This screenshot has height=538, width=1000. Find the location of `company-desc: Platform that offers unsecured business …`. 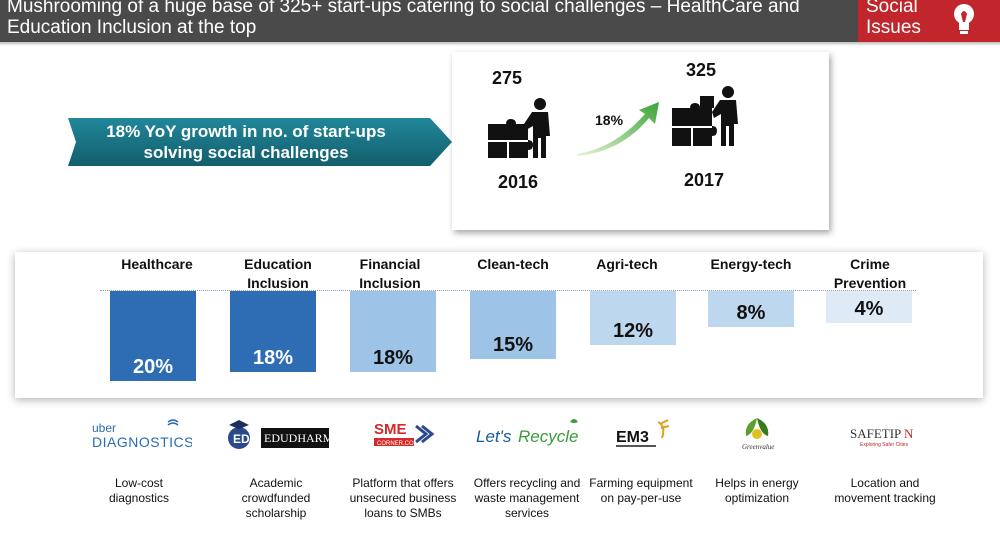

company-desc: Platform that offers unsecured business … is located at coordinates (403, 498).